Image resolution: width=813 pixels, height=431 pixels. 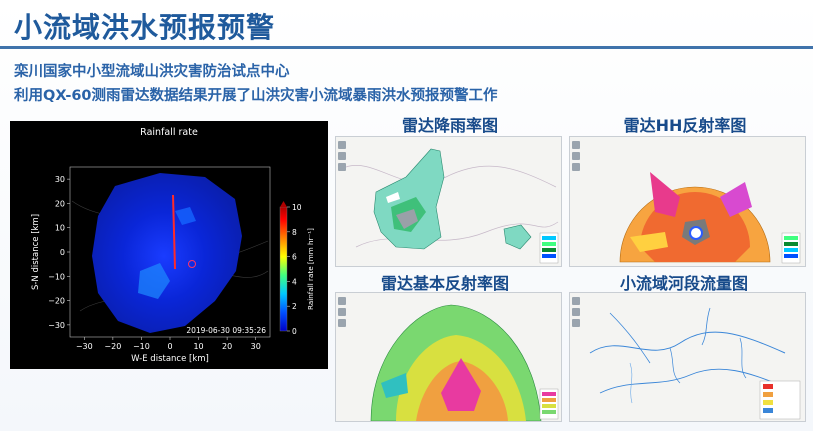 I want to click on timestamp: 2019-06-30 09:35:26, so click(x=226, y=330).